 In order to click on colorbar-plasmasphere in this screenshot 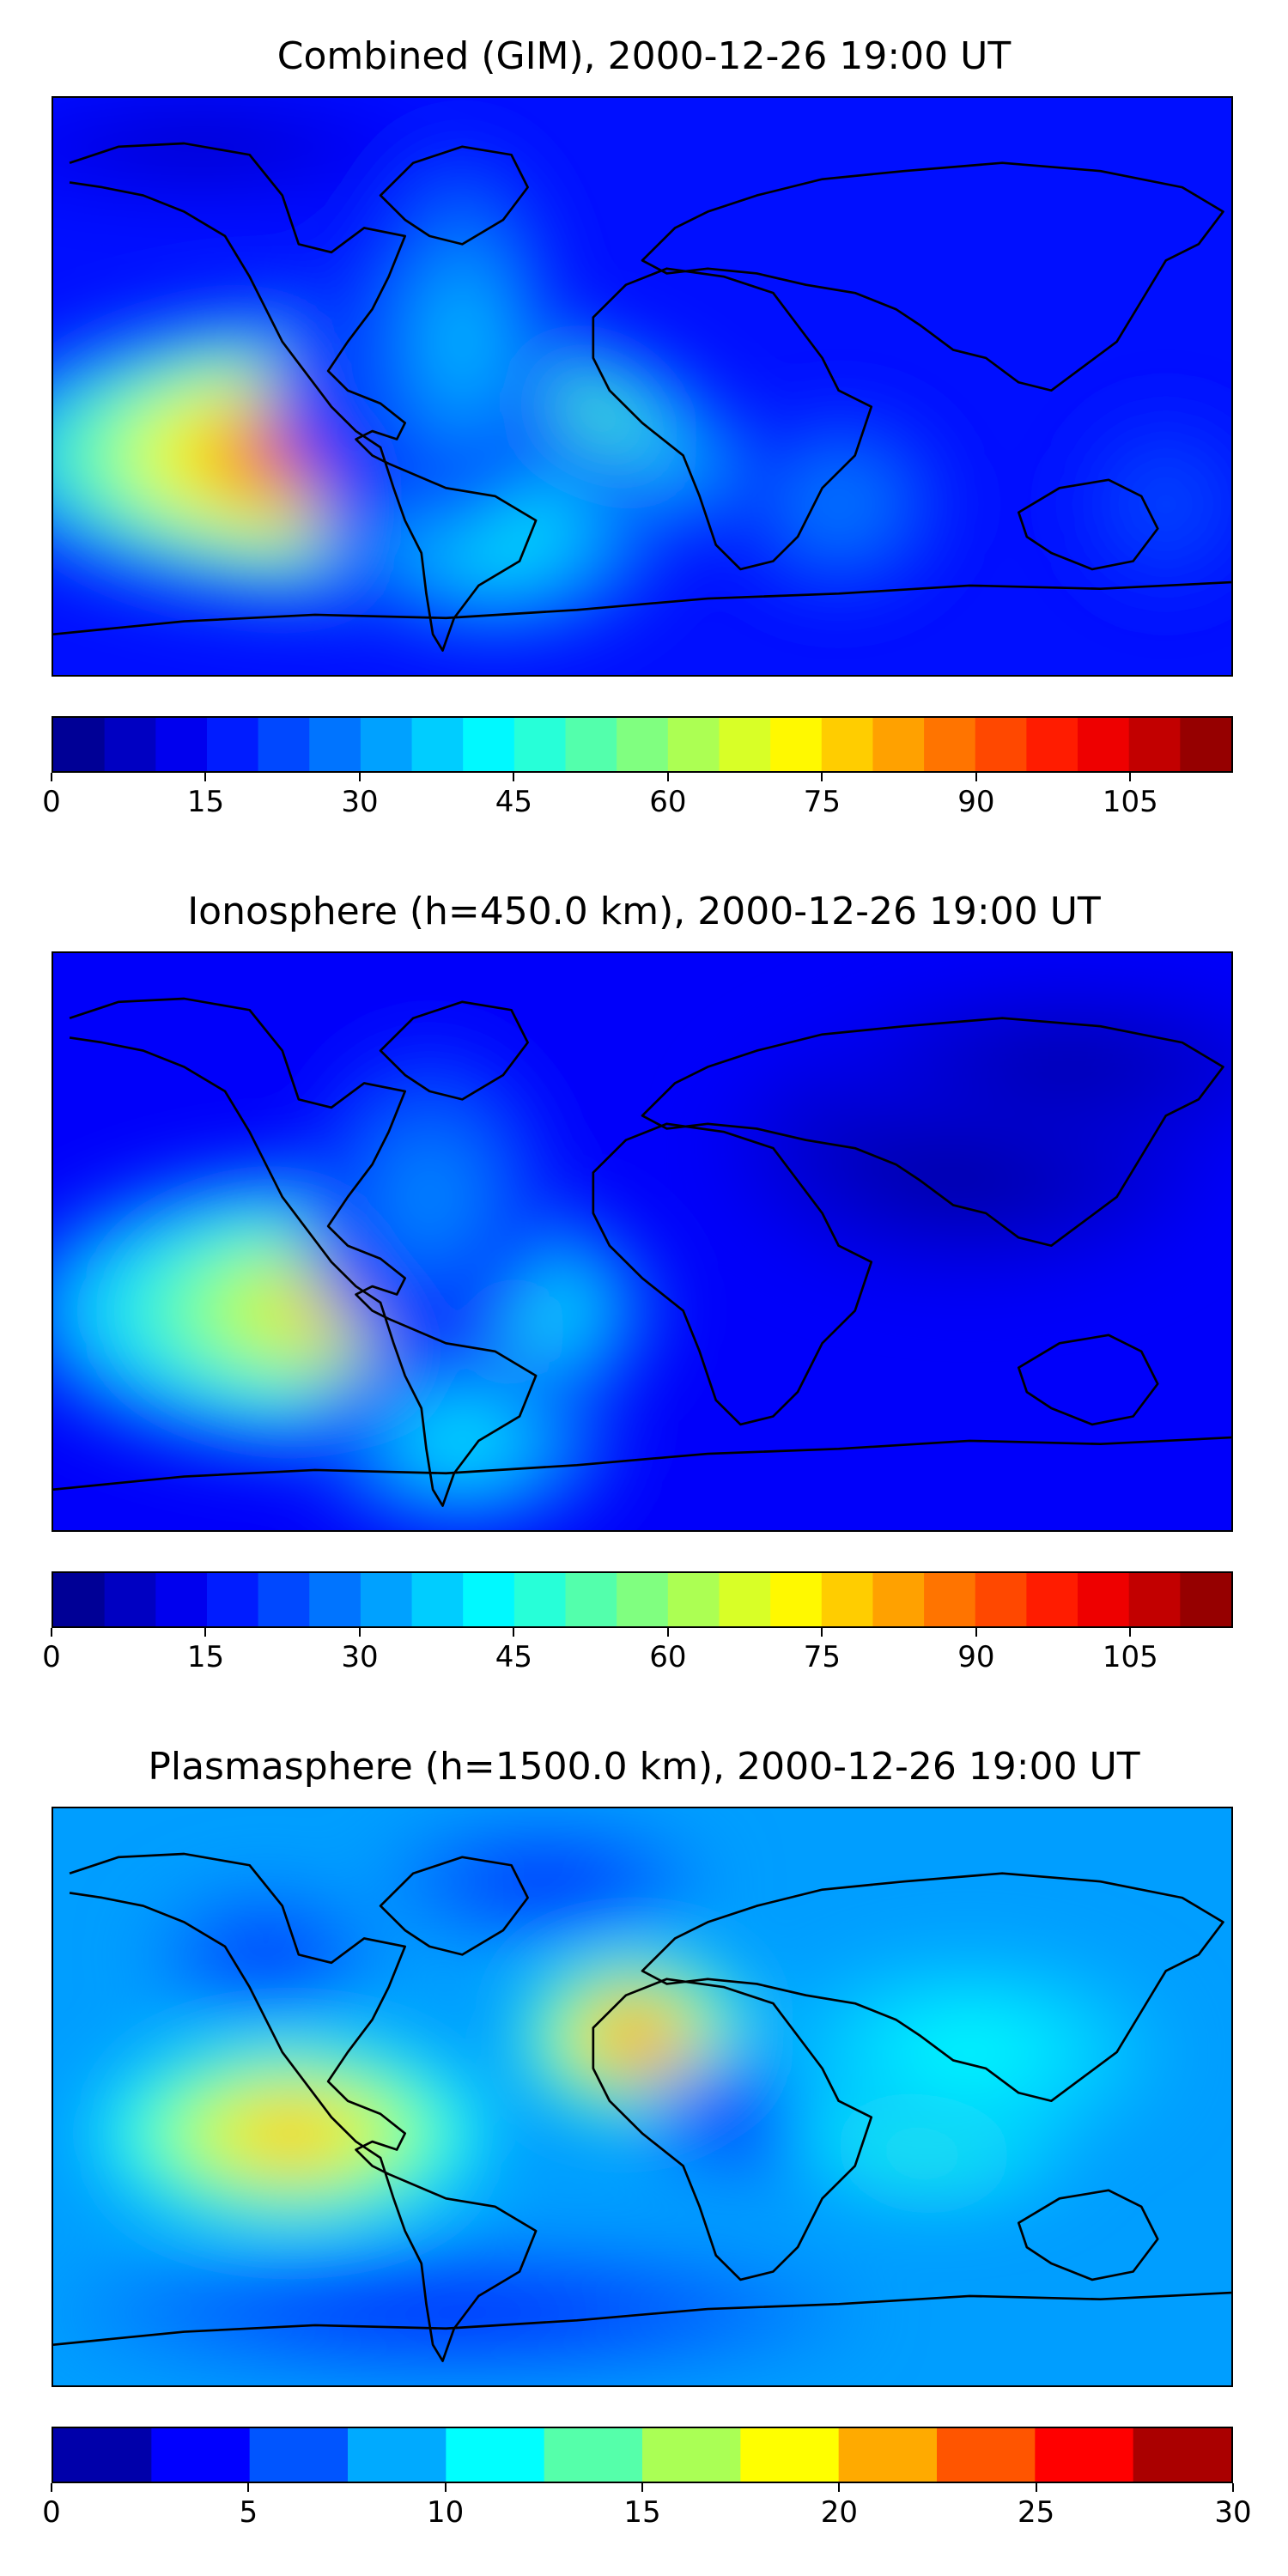, I will do `click(642, 2455)`.